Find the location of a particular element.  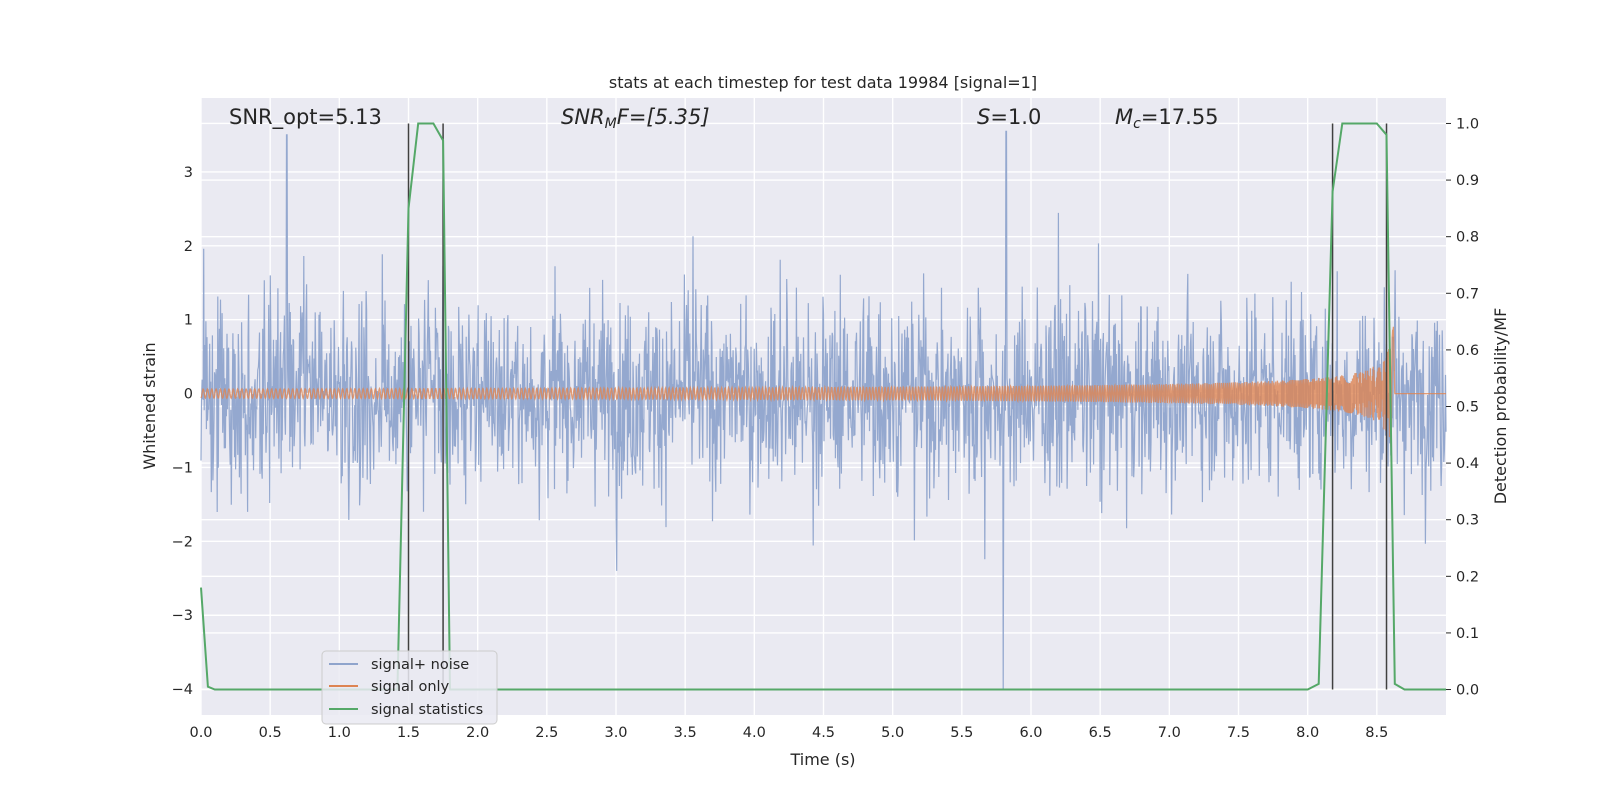

annotation-snr-mf-rest: F=[5.35] is located at coordinates (663, 117).